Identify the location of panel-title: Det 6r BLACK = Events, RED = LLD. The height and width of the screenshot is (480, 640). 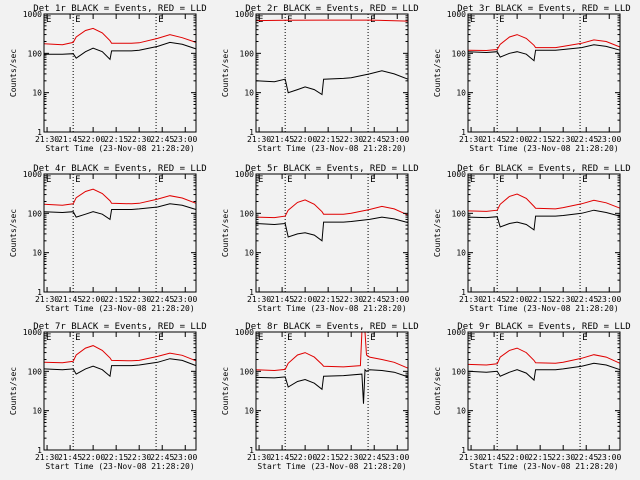
(543, 169).